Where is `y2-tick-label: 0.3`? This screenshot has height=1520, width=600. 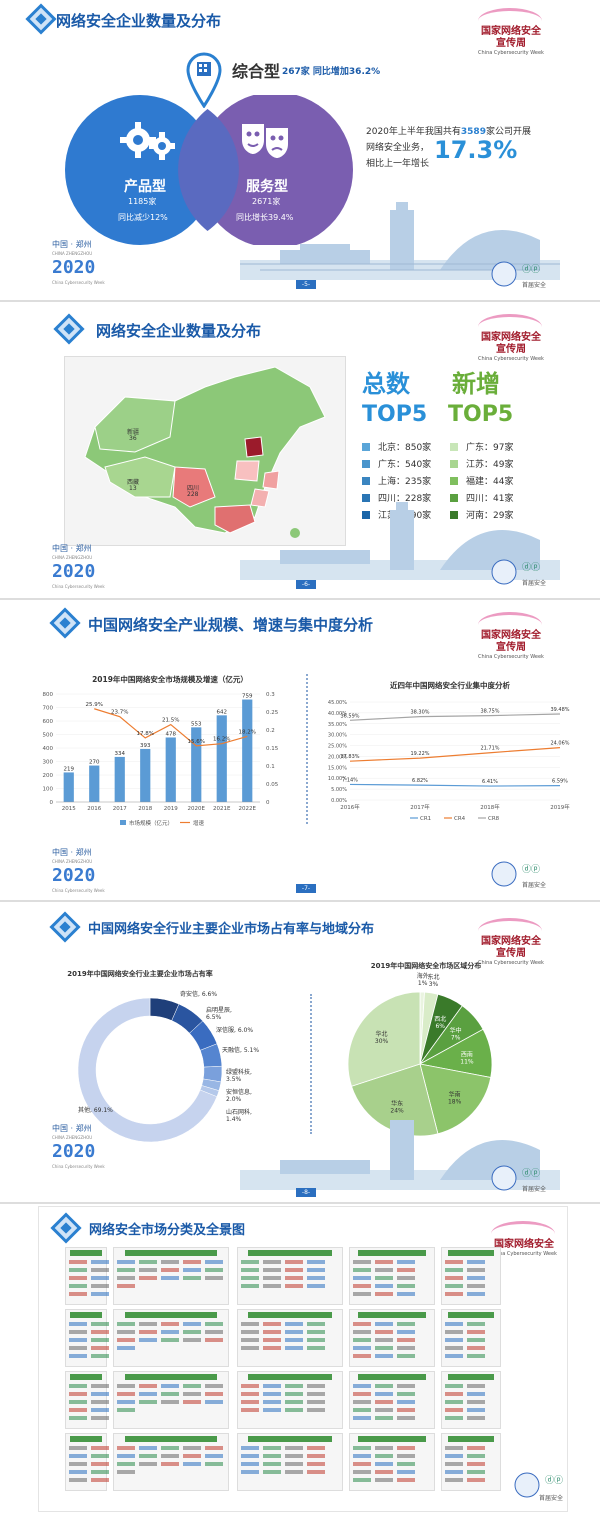 y2-tick-label: 0.3 is located at coordinates (270, 695).